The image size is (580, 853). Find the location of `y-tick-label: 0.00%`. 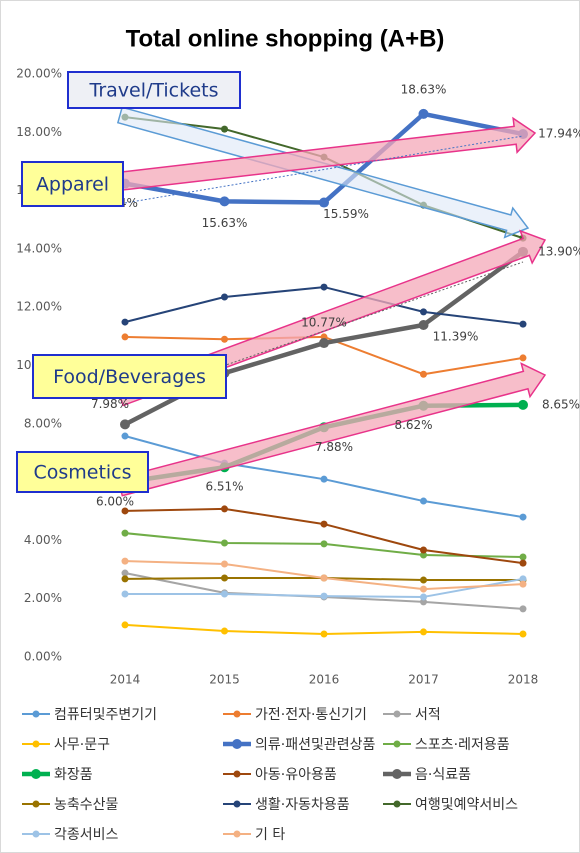

y-tick-label: 0.00% is located at coordinates (43, 657).